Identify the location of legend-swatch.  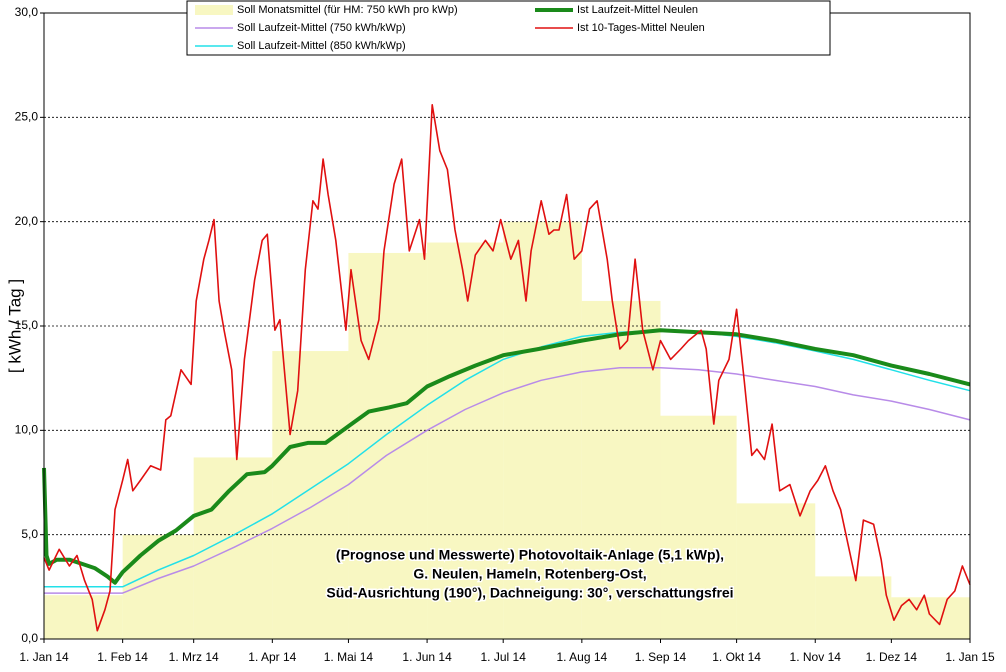
(214, 10).